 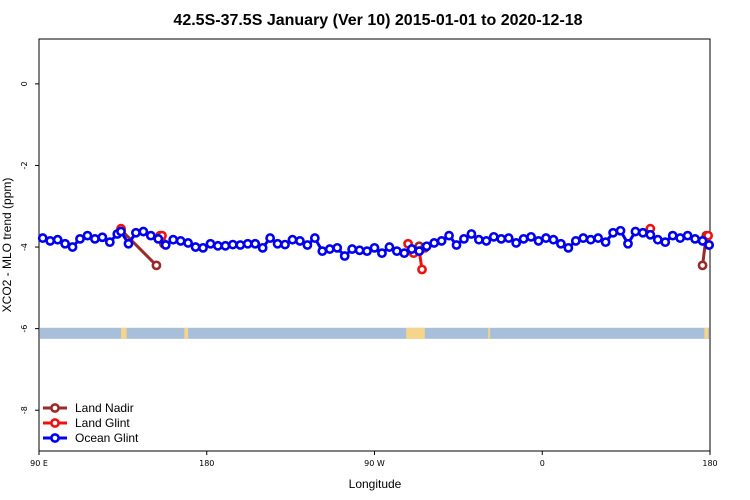 I want to click on y-axis: 0 -2 -4 -6 -8, so click(x=29, y=247).